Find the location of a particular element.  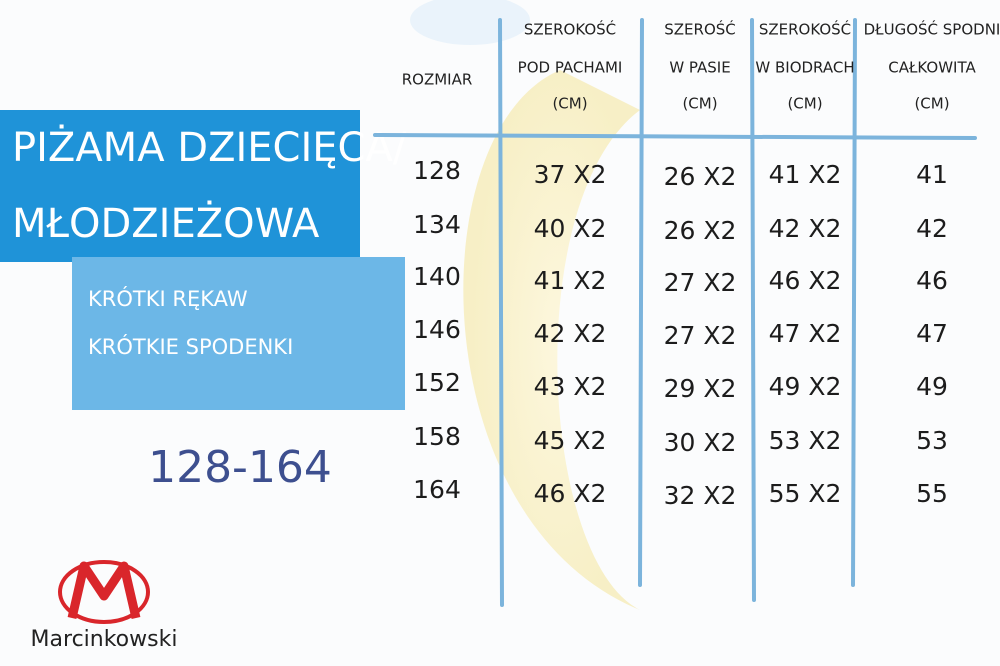

measure-cell: 47 is located at coordinates (932, 333).